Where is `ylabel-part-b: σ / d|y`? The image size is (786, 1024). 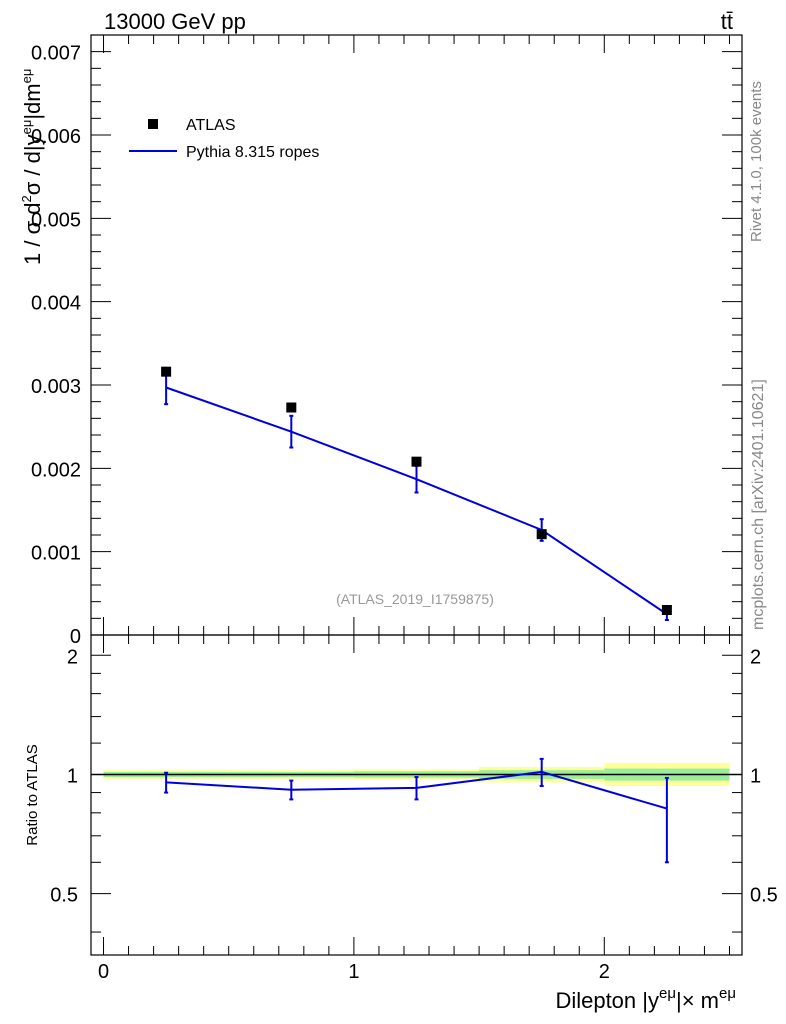 ylabel-part-b: σ / d|y is located at coordinates (32, 164).